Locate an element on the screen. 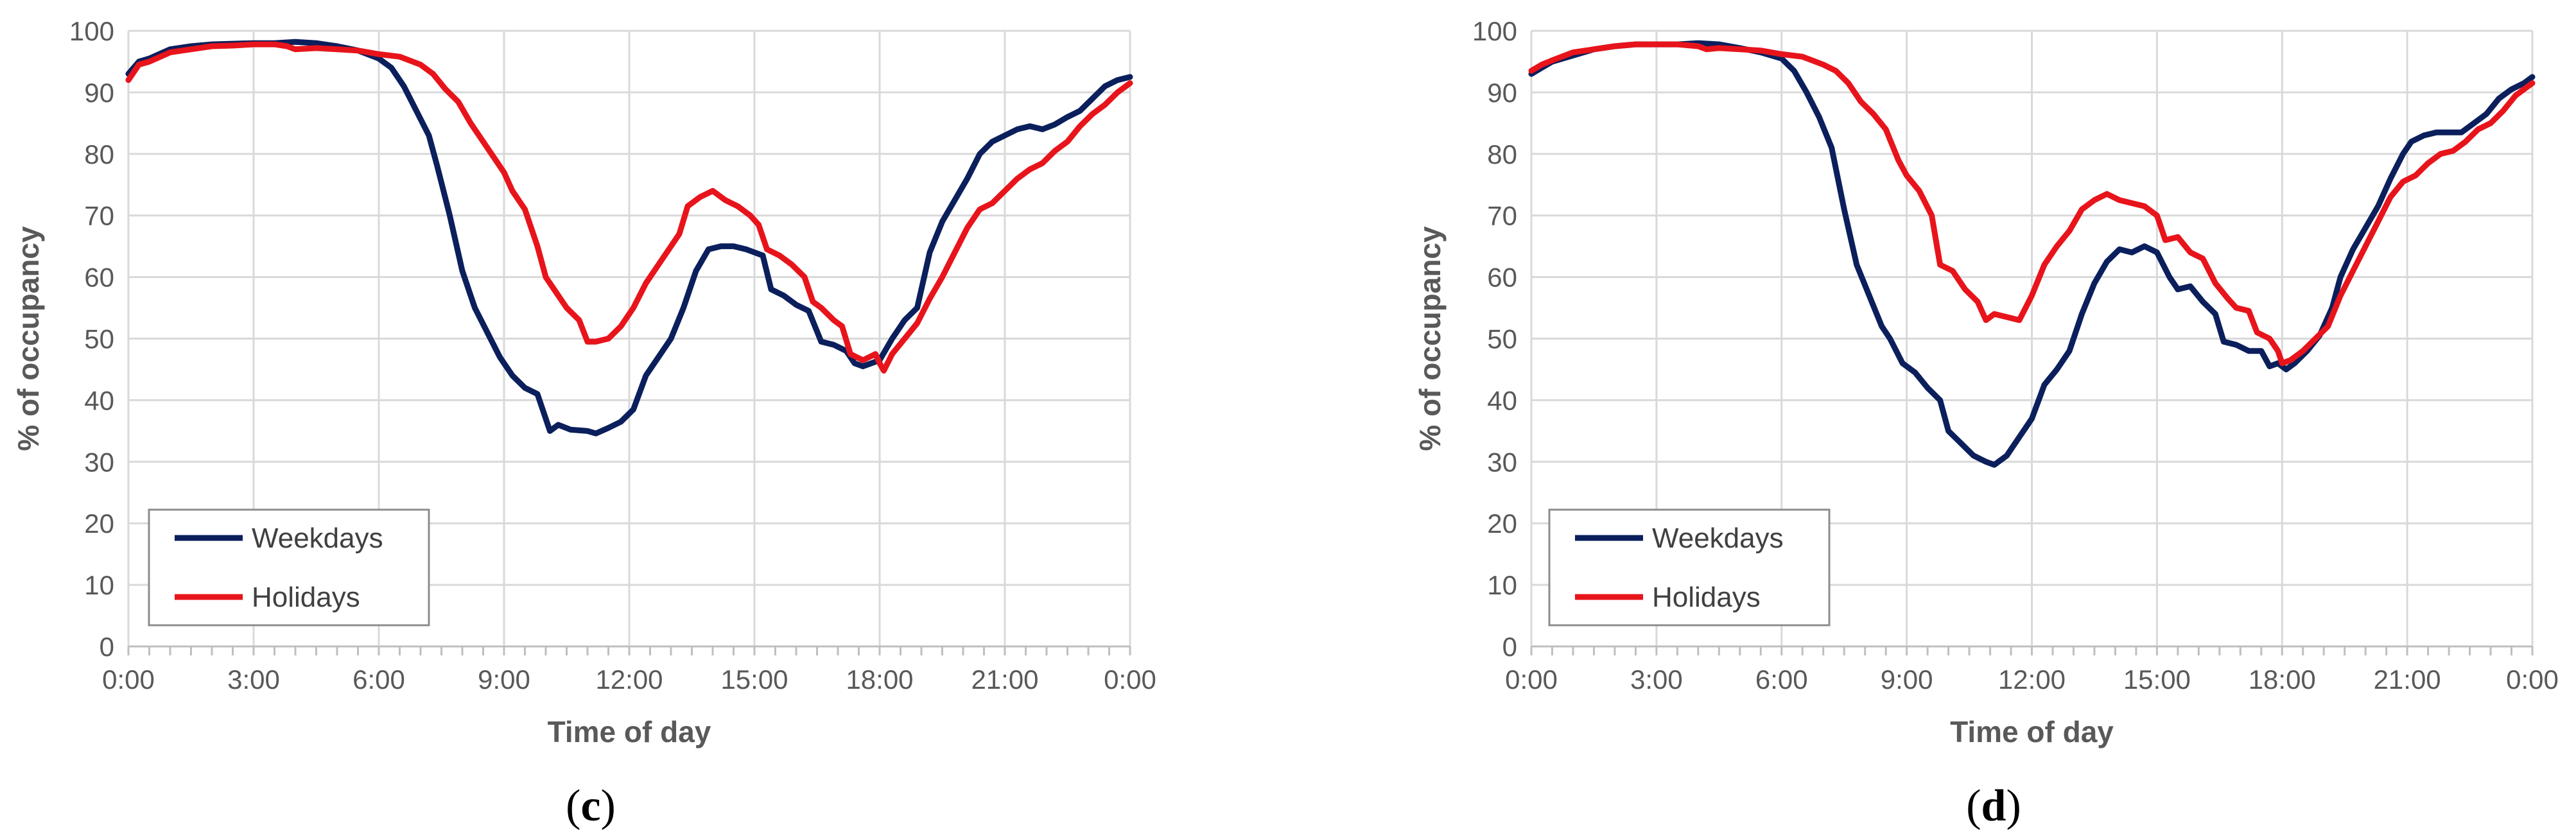 This screenshot has width=2576, height=839. panel-letter: d is located at coordinates (1993, 806).